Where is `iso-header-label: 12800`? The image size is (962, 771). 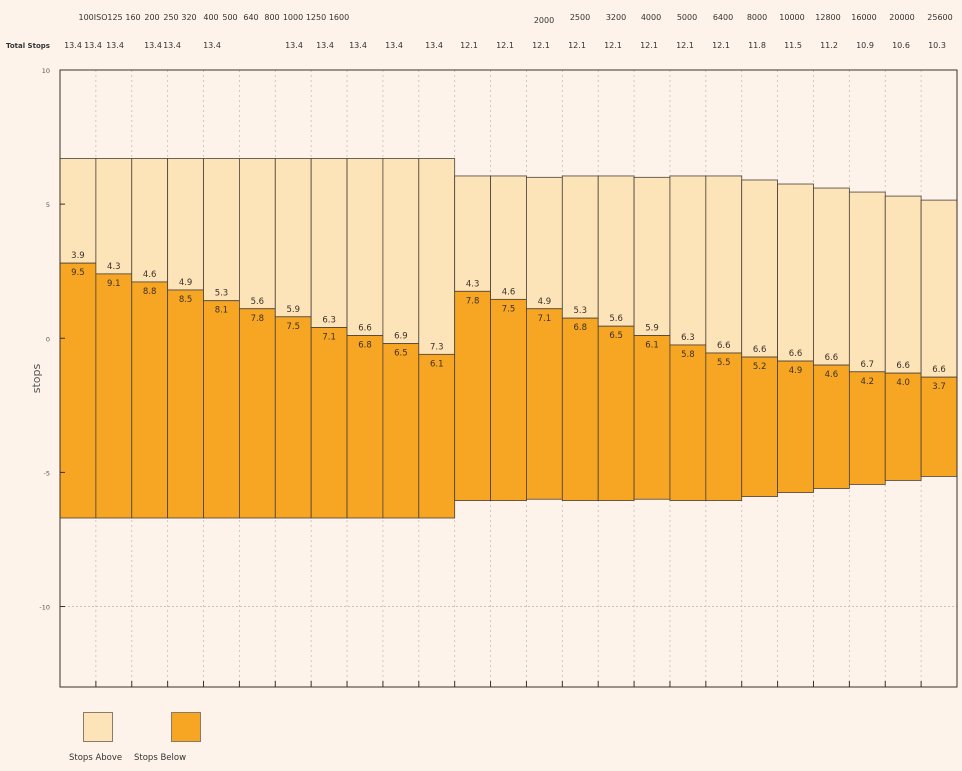 iso-header-label: 12800 is located at coordinates (827, 17).